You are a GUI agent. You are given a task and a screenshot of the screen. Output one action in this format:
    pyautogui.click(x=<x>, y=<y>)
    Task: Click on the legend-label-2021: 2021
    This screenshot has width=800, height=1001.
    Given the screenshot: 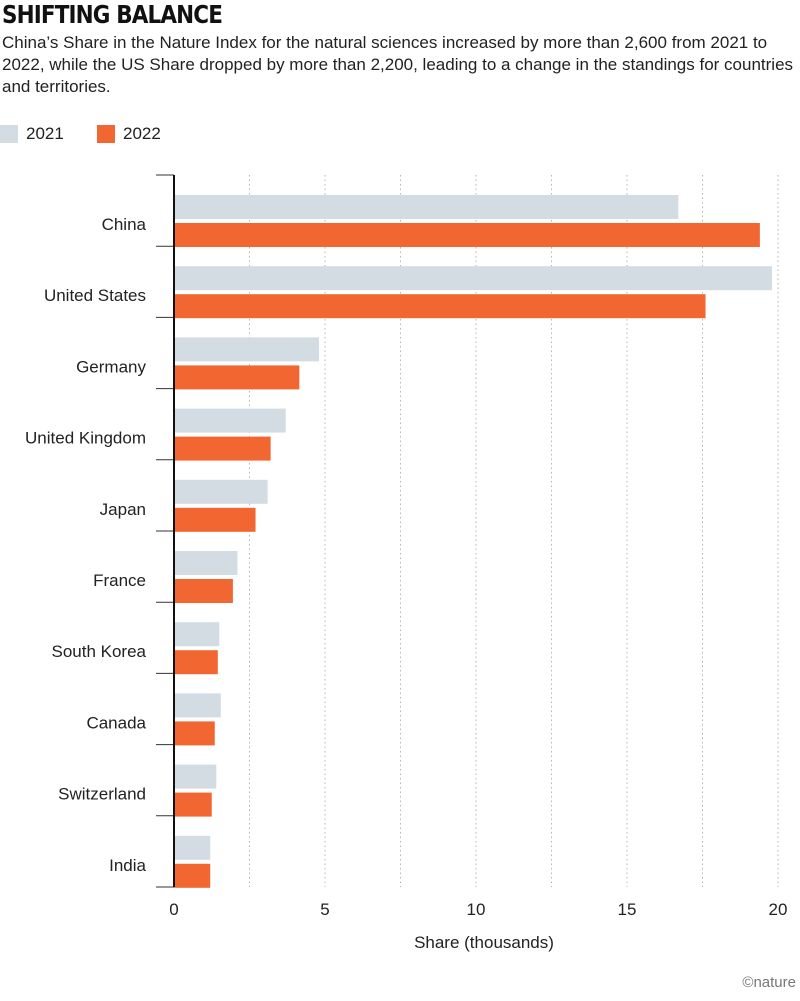 What is the action you would take?
    pyautogui.click(x=45, y=133)
    